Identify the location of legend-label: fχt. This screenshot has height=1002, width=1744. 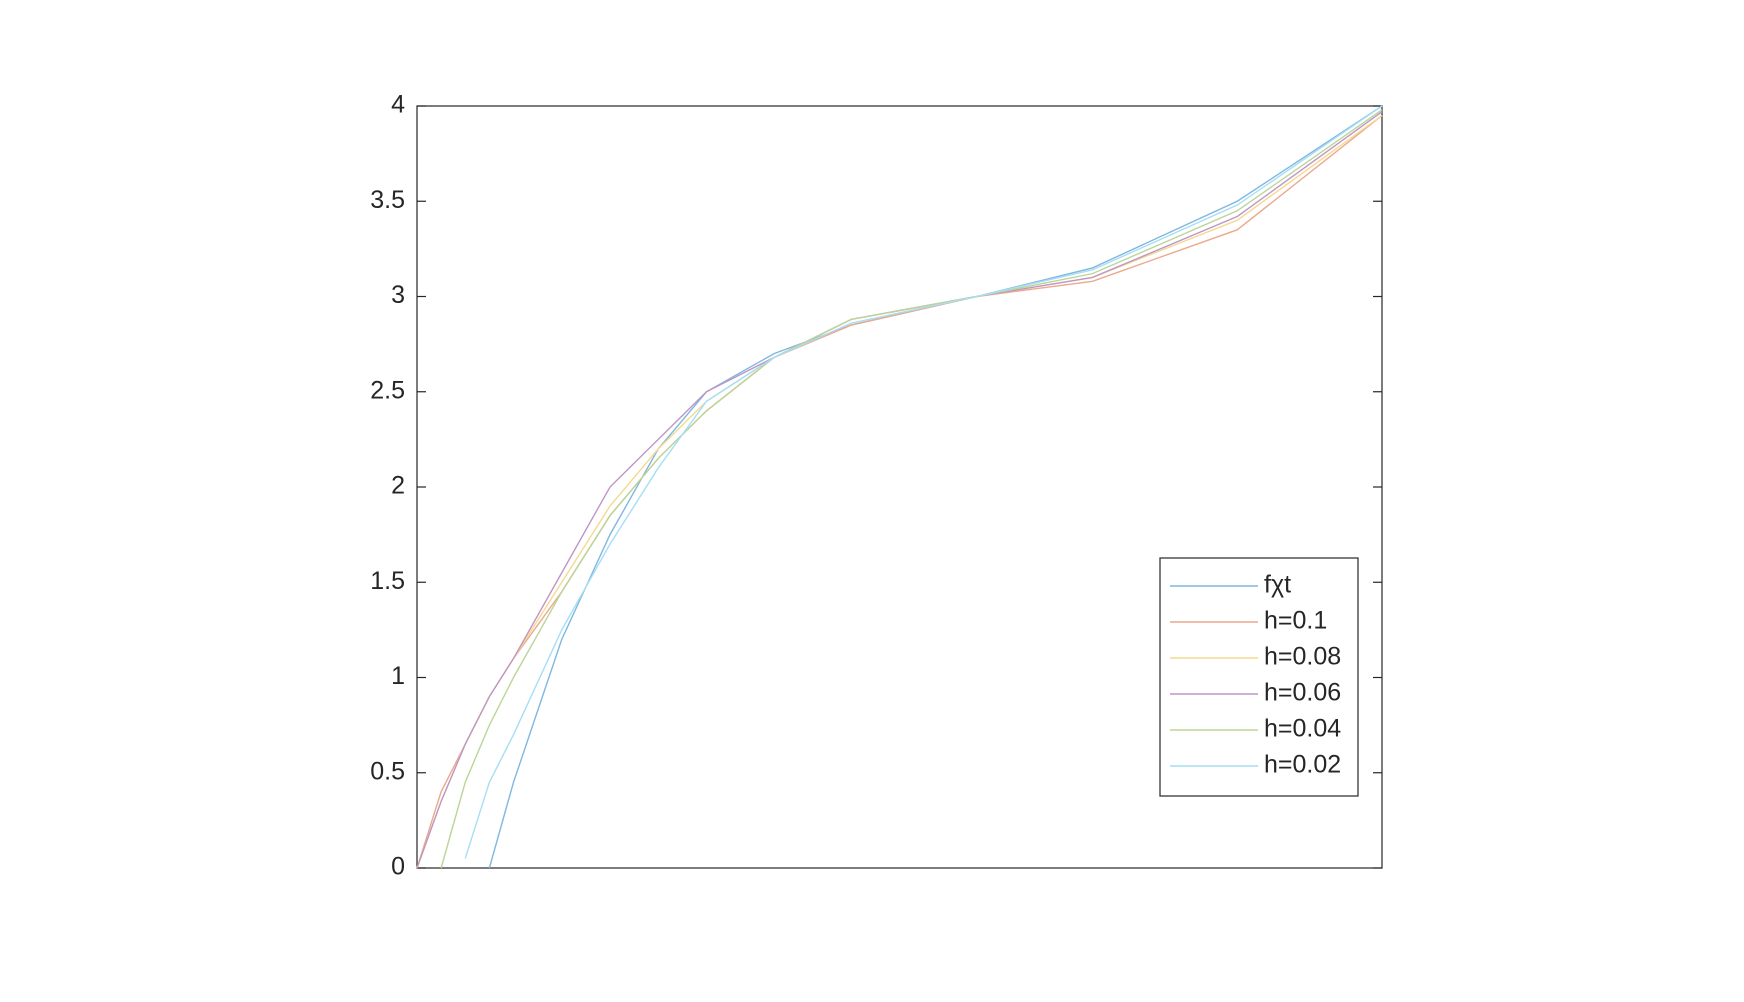
(1277, 585).